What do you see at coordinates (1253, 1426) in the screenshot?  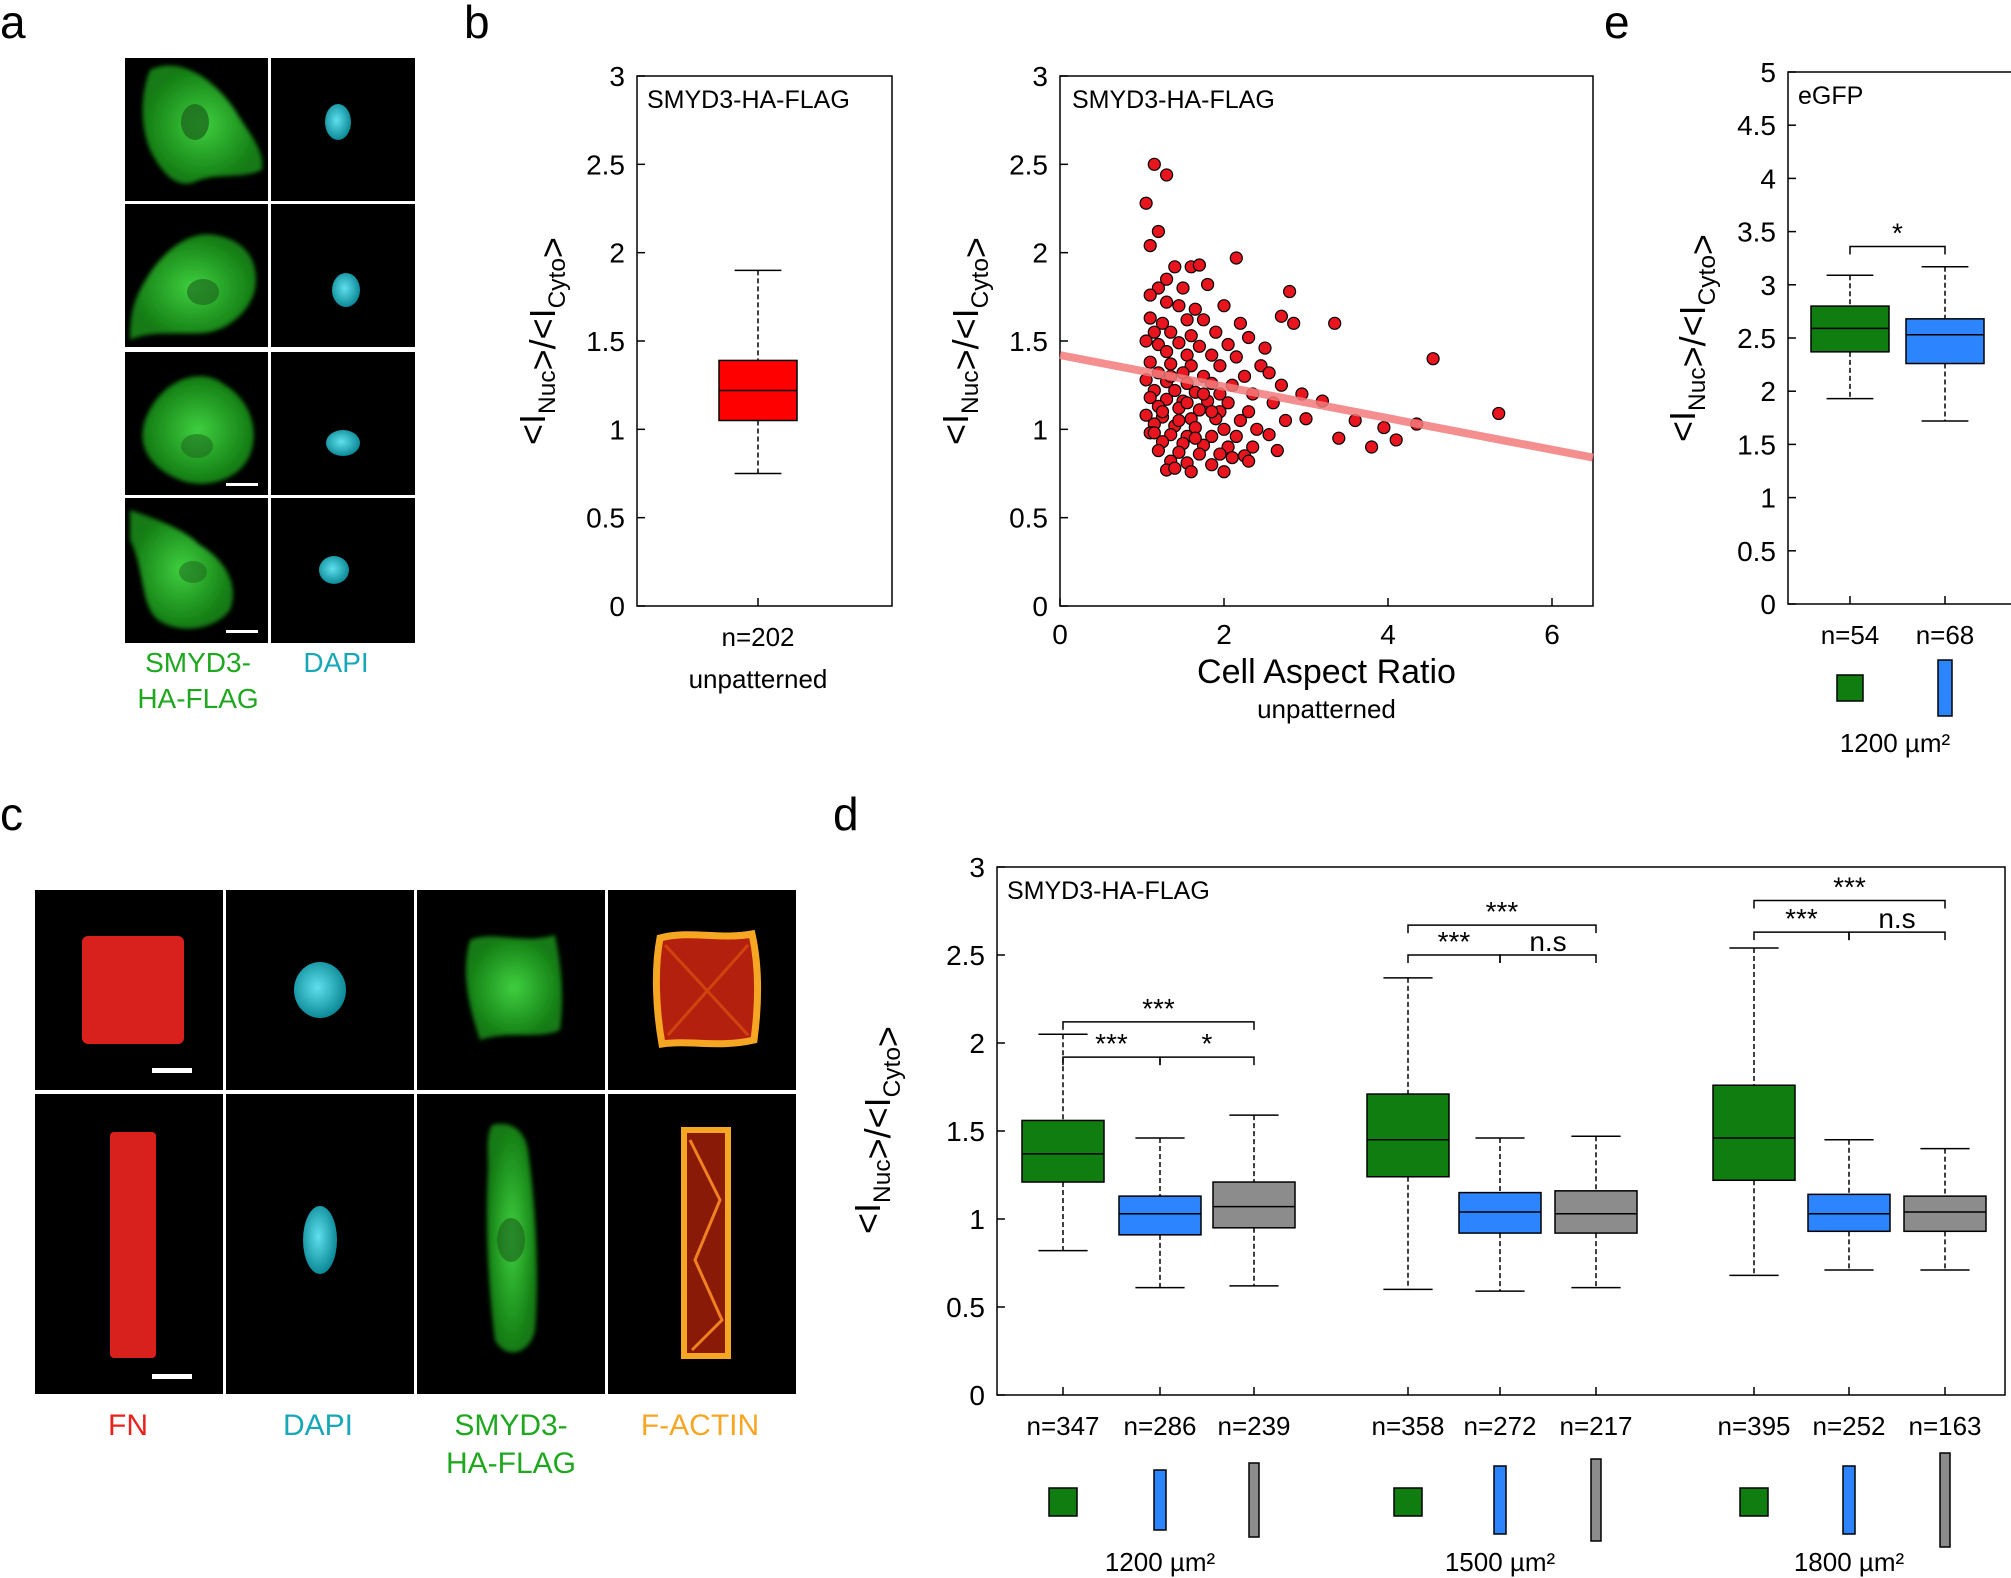 I see `d-box-n-label: n=239` at bounding box center [1253, 1426].